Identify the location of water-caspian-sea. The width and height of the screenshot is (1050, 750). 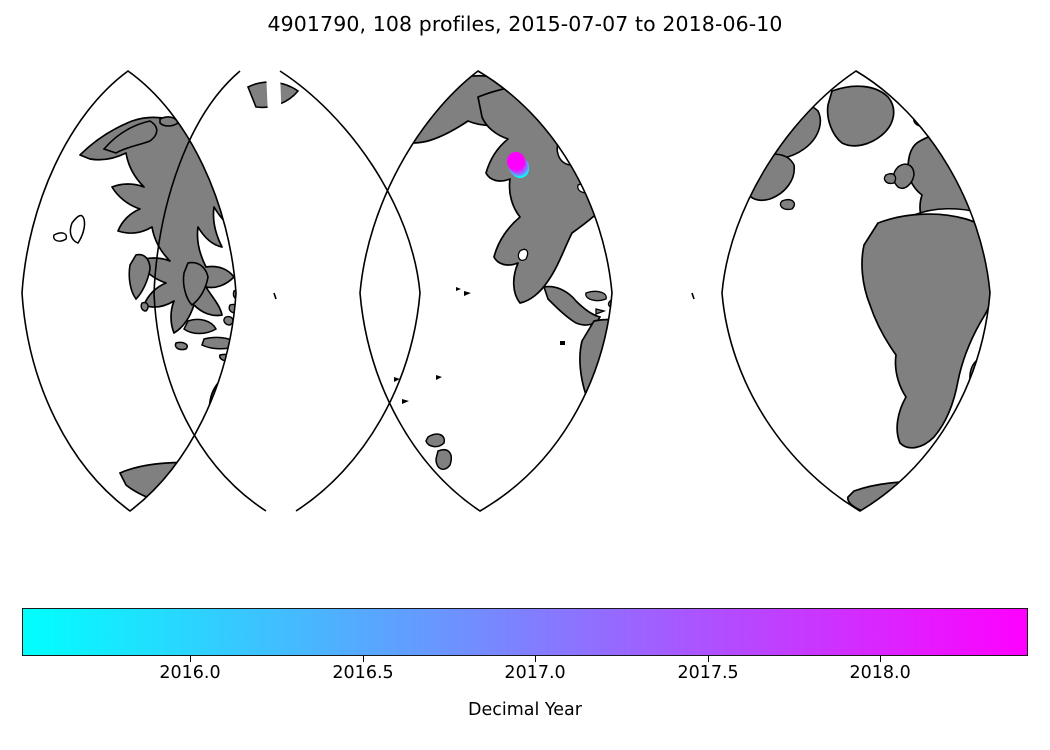
(77, 229).